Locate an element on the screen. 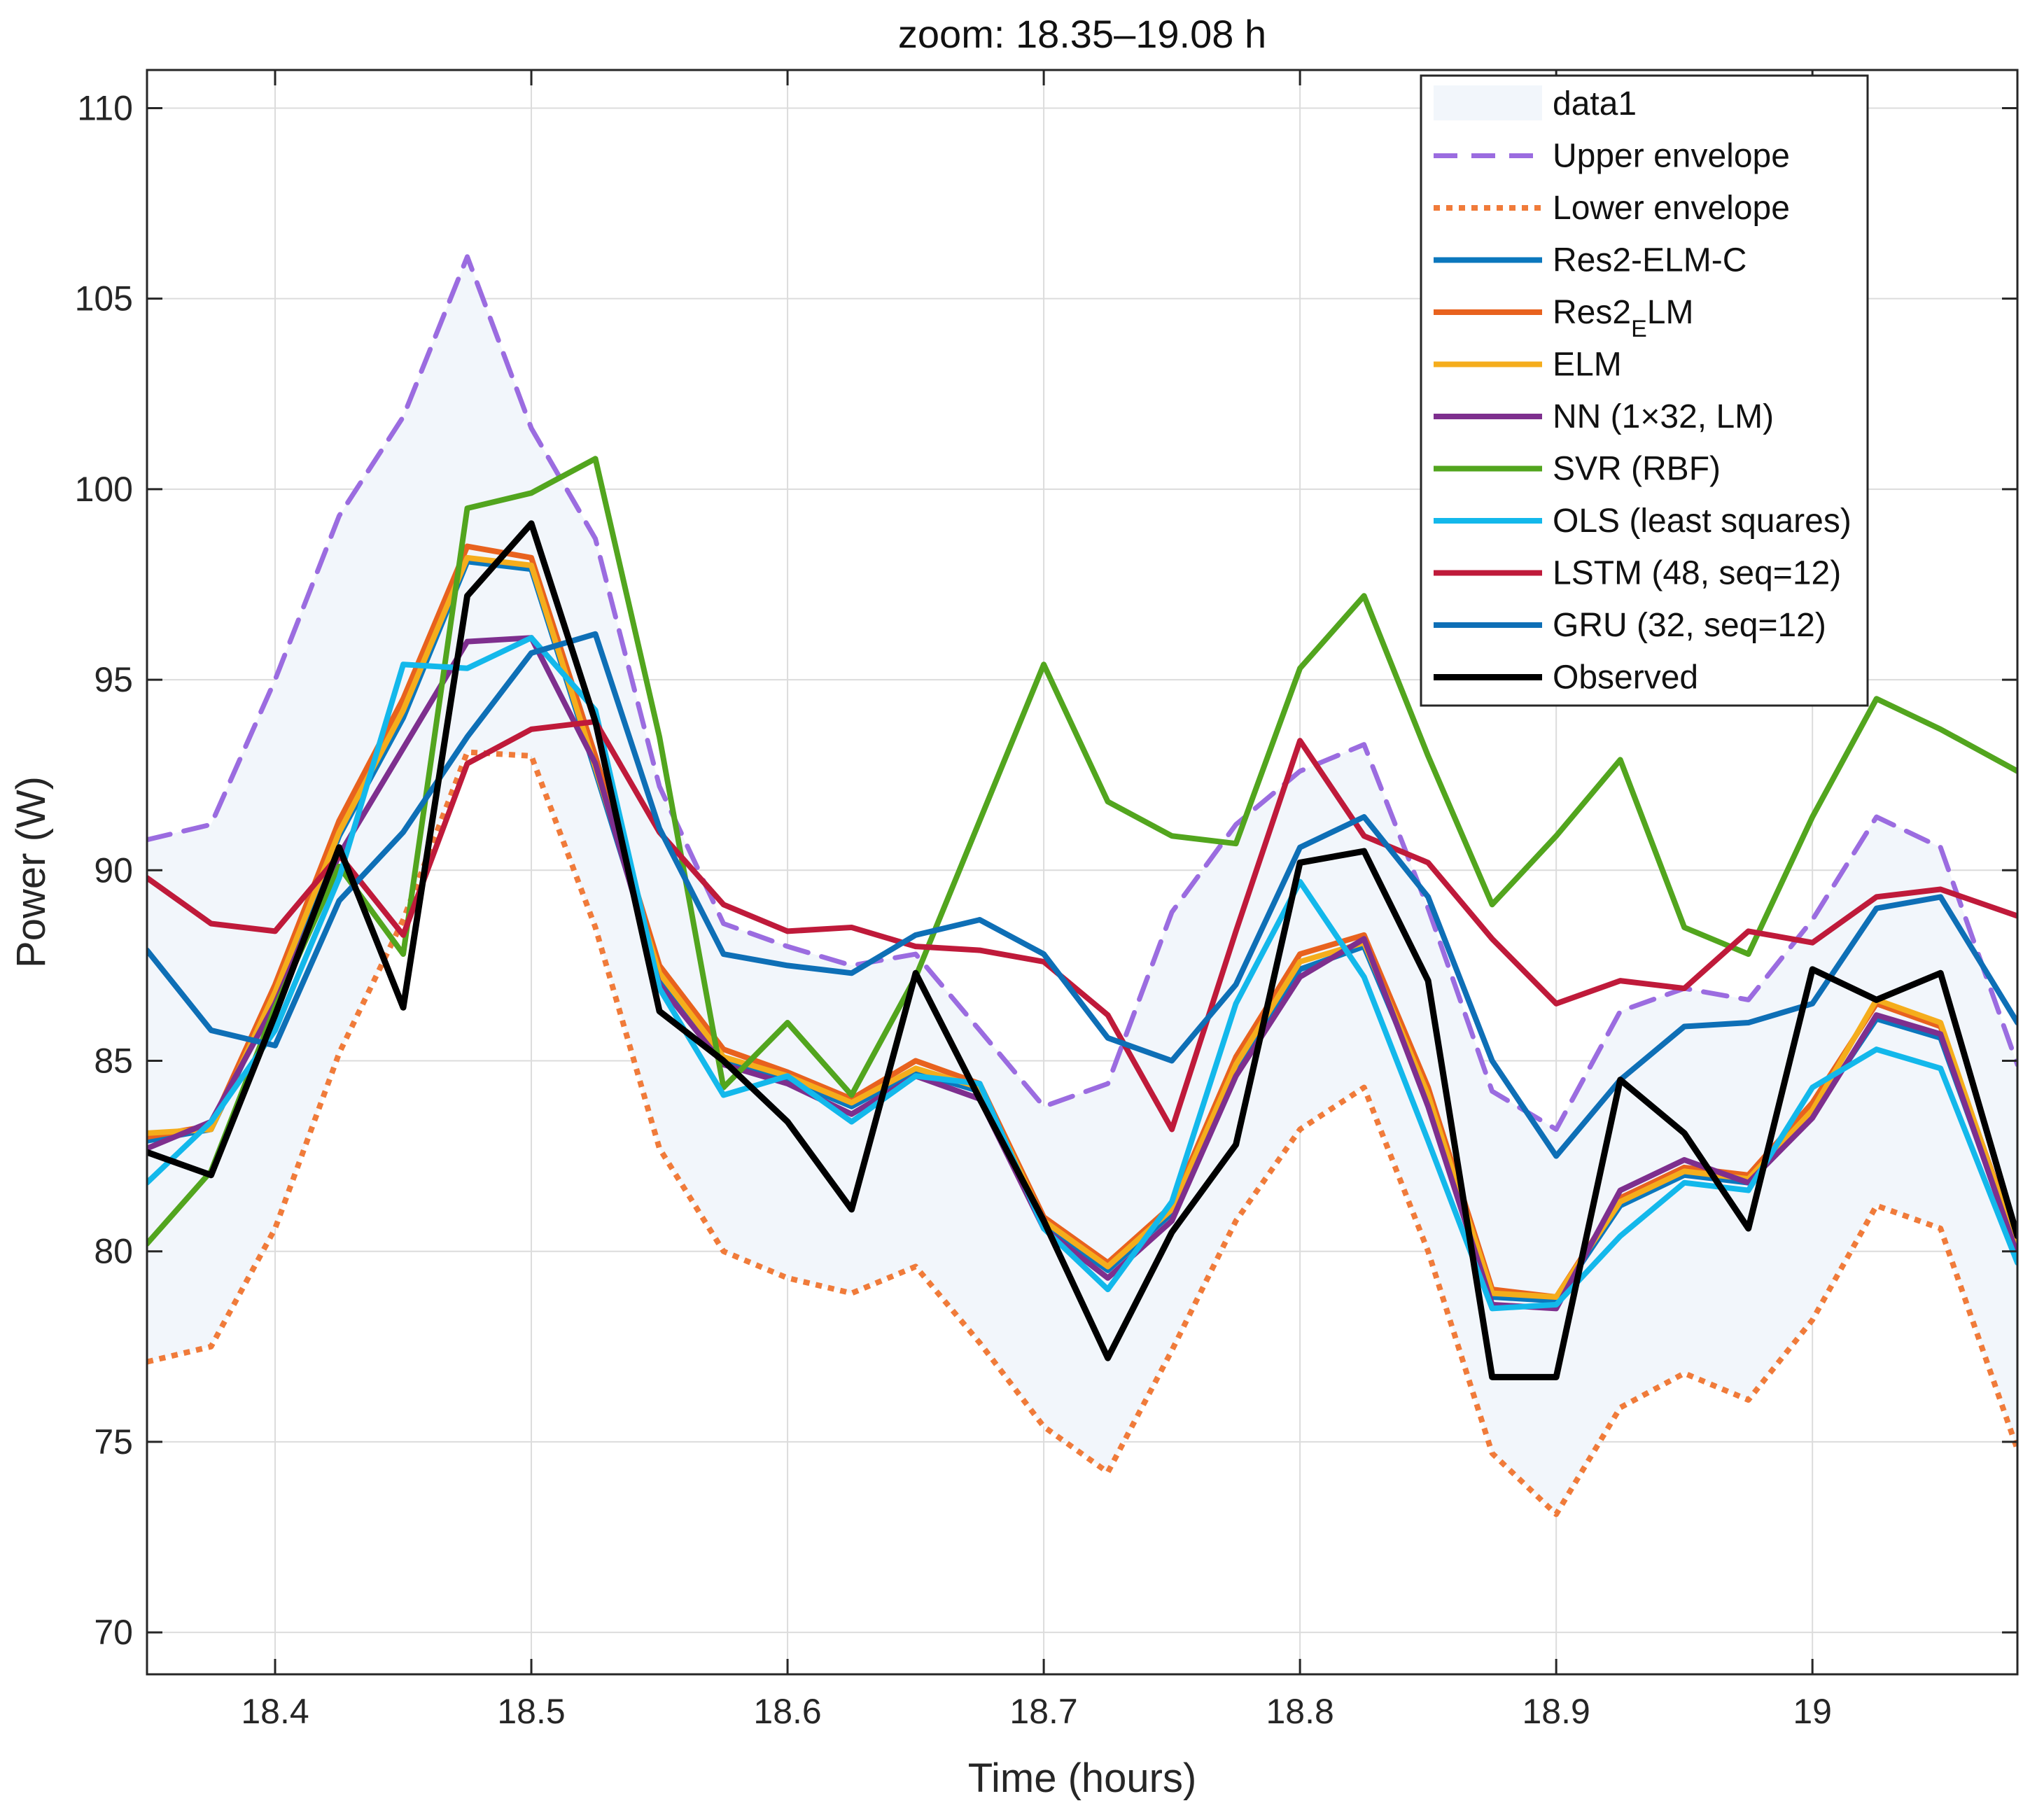 The width and height of the screenshot is (2044, 1815). y-tick-label: 80 is located at coordinates (113, 1251).